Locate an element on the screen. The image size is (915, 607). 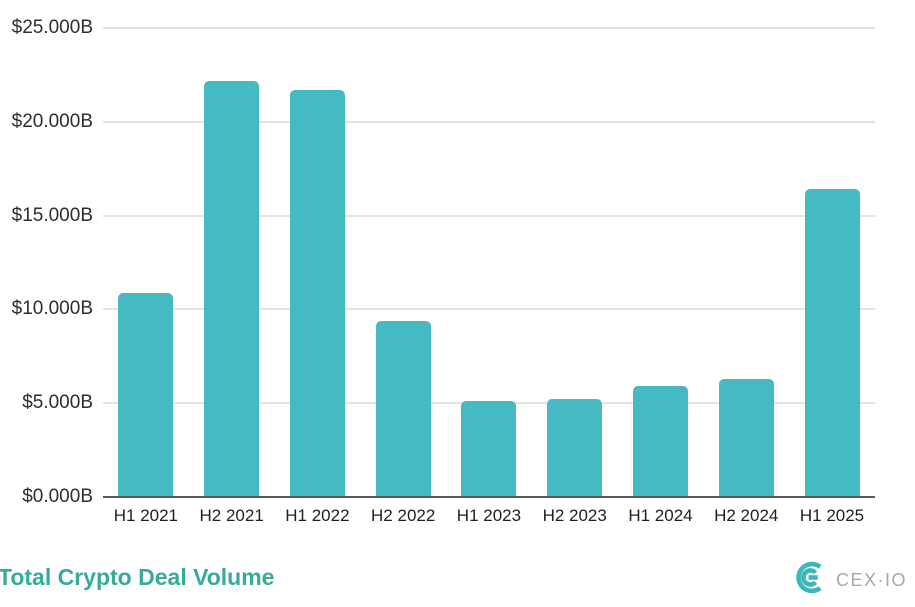
x-axis-label: H1 2021 is located at coordinates (146, 515).